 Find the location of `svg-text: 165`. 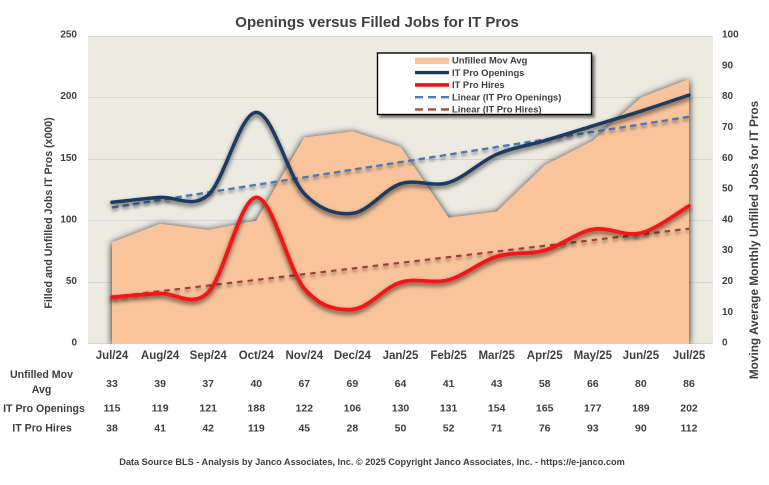

svg-text: 165 is located at coordinates (545, 409).